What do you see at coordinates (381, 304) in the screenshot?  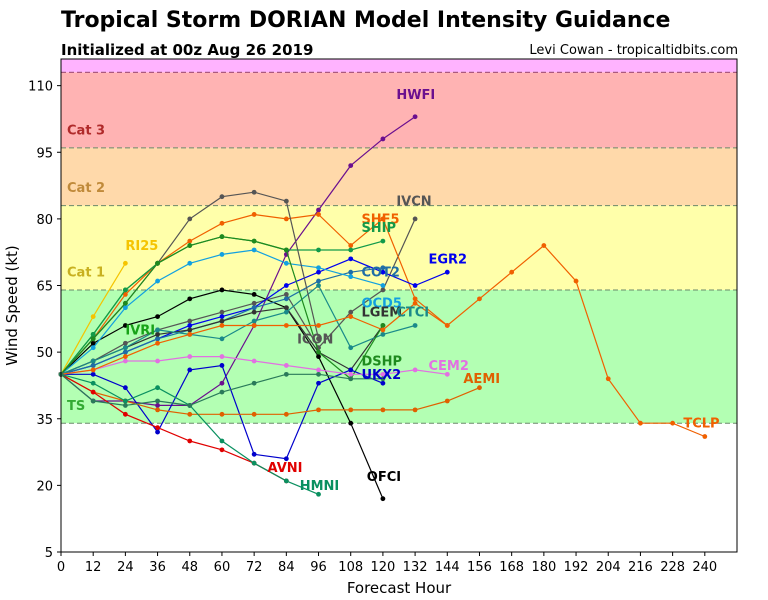 I see `label-ocd5: OCD5` at bounding box center [381, 304].